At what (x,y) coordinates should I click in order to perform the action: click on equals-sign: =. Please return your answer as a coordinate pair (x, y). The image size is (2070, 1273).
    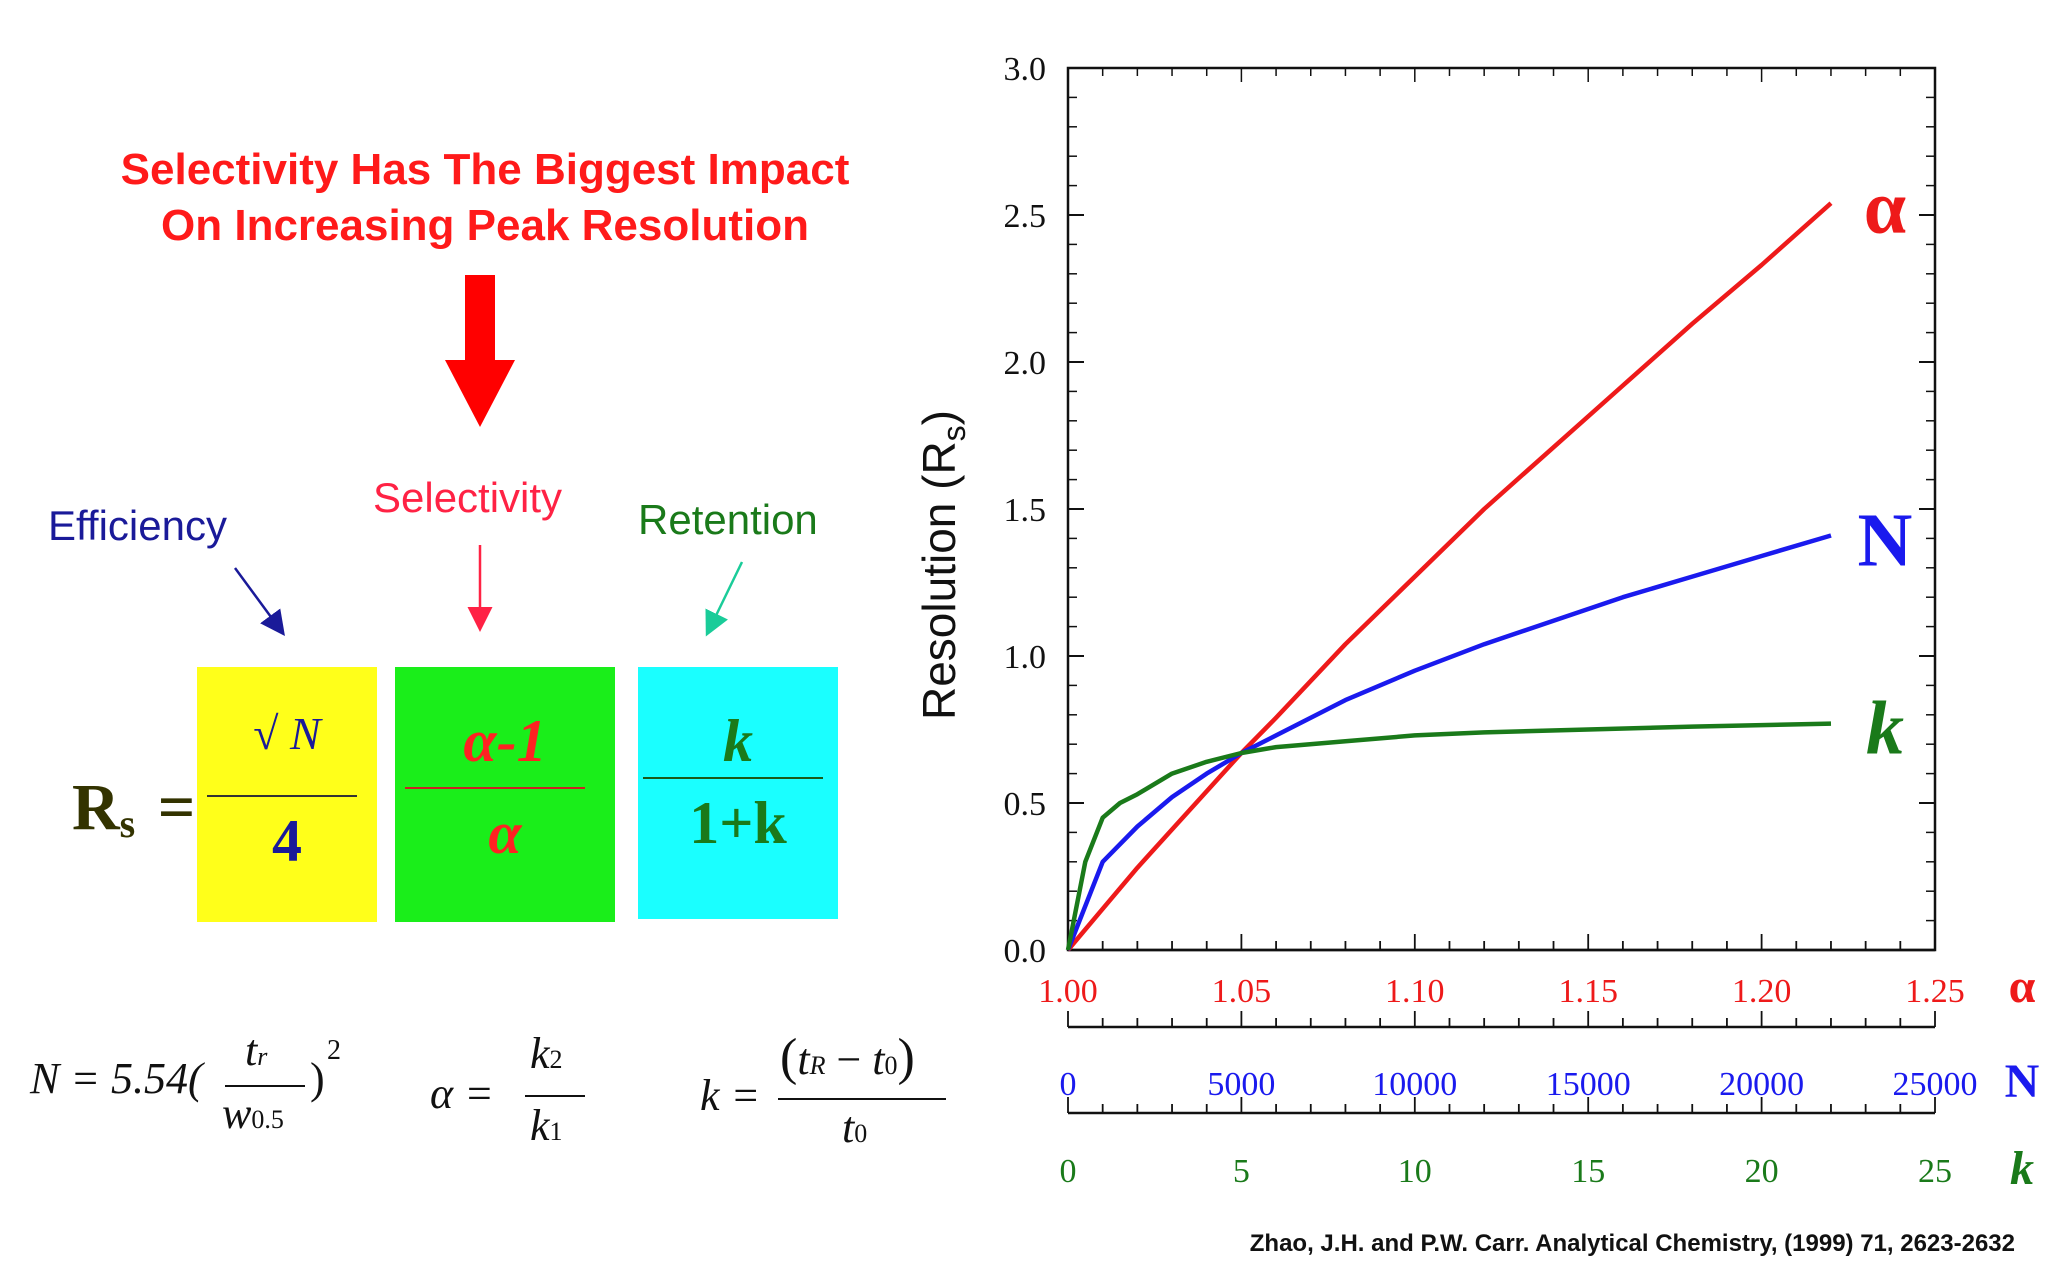
    Looking at the image, I should click on (176, 807).